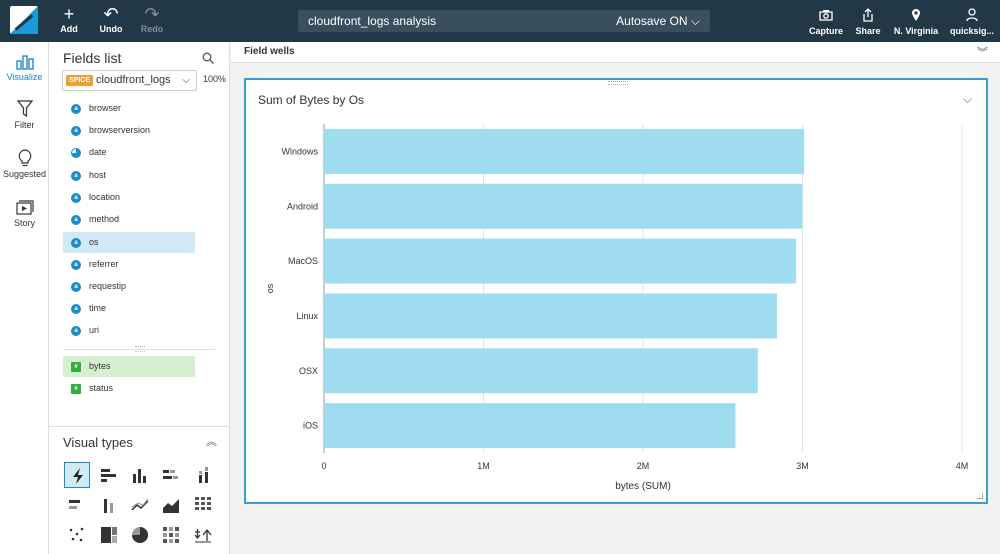 The height and width of the screenshot is (554, 1000). Describe the element at coordinates (643, 466) in the screenshot. I see `x-tick-label: 2M` at that location.